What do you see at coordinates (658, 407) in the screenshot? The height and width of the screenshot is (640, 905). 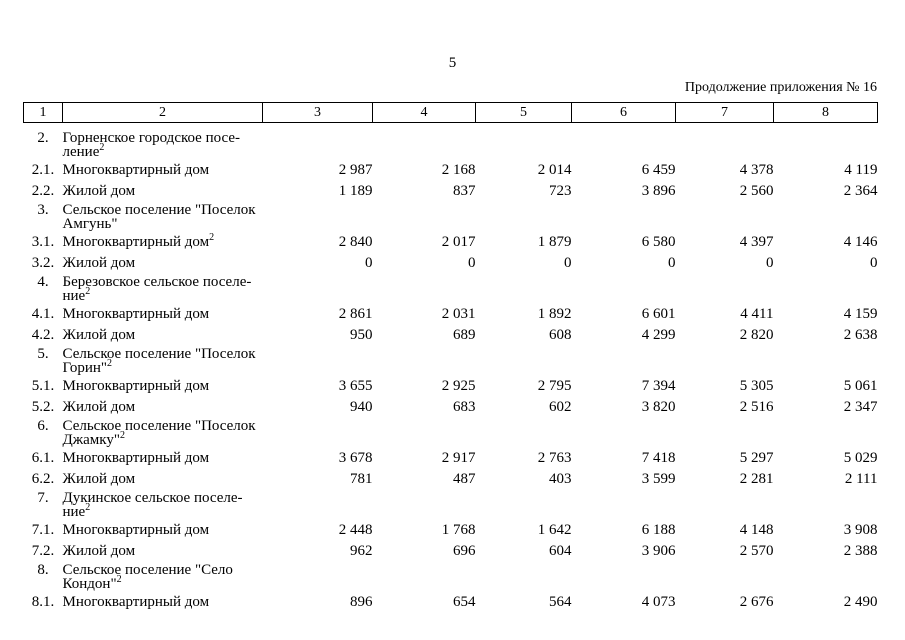 I see `value-cell: 3 820` at bounding box center [658, 407].